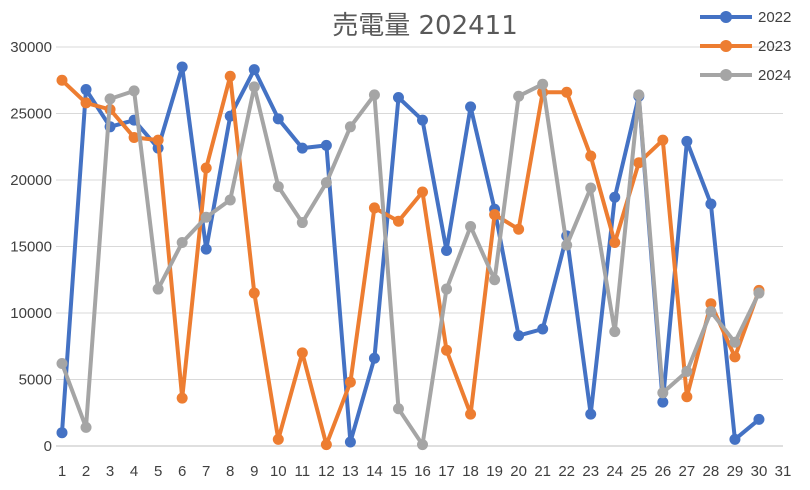  Describe the element at coordinates (745, 75) in the screenshot. I see `legend-item-2024: 2024` at that location.